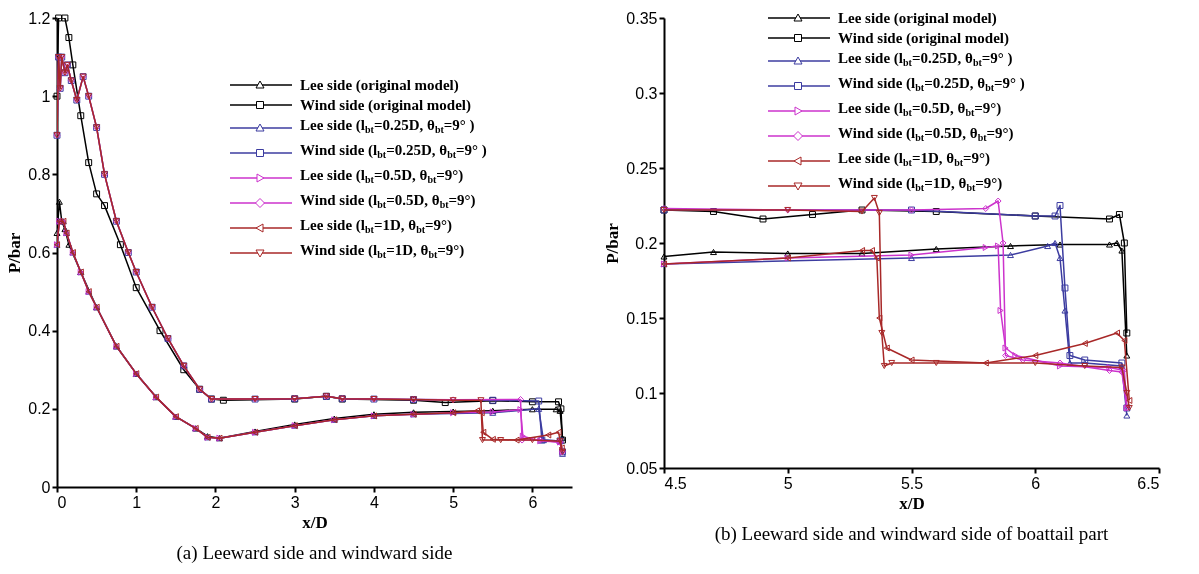 The image size is (1199, 574). Describe the element at coordinates (646, 393) in the screenshot. I see `y-tick-label: 0.1` at that location.